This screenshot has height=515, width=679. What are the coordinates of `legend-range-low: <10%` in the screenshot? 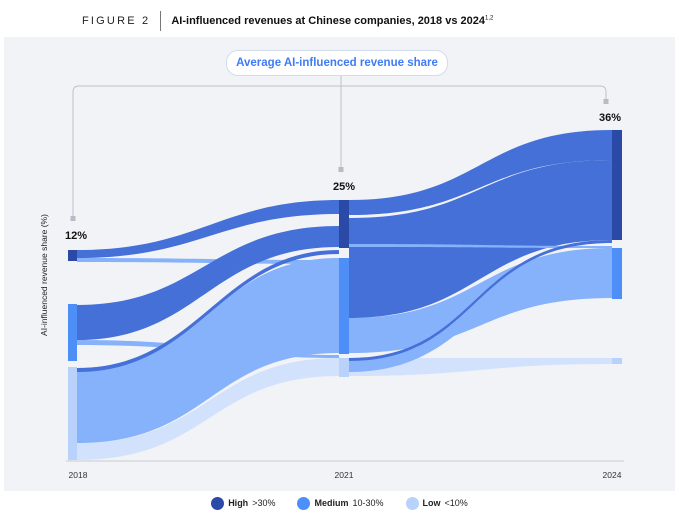 It's located at (456, 503).